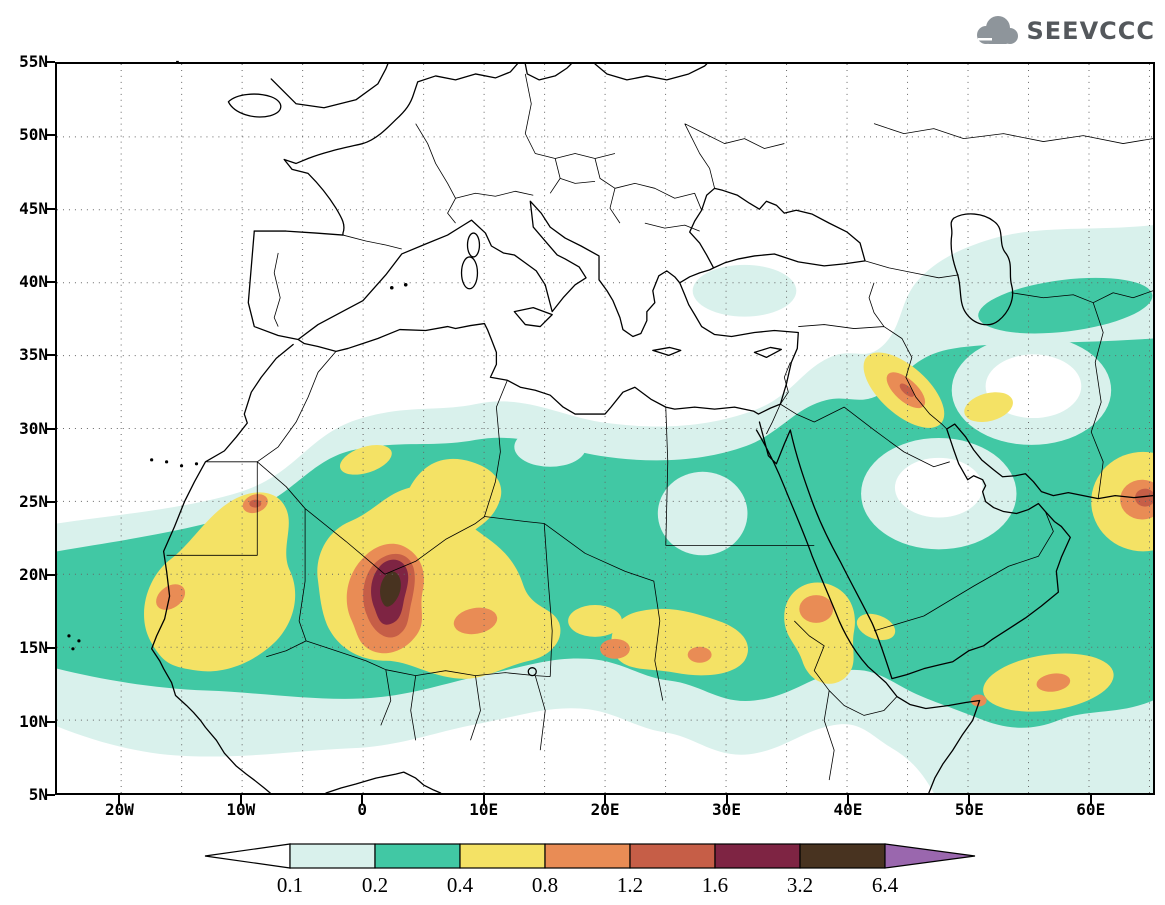 The height and width of the screenshot is (905, 1165). Describe the element at coordinates (33, 61) in the screenshot. I see `lat-tick-label: 55N` at that location.